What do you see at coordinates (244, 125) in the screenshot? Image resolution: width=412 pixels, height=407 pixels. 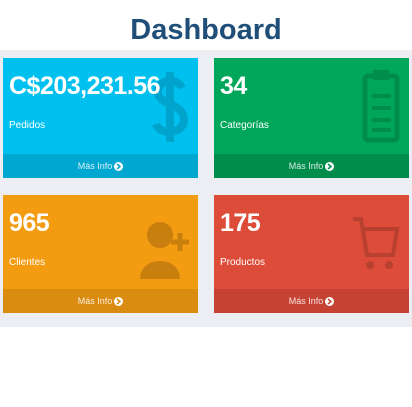 I see `card-label: Categorías` at bounding box center [244, 125].